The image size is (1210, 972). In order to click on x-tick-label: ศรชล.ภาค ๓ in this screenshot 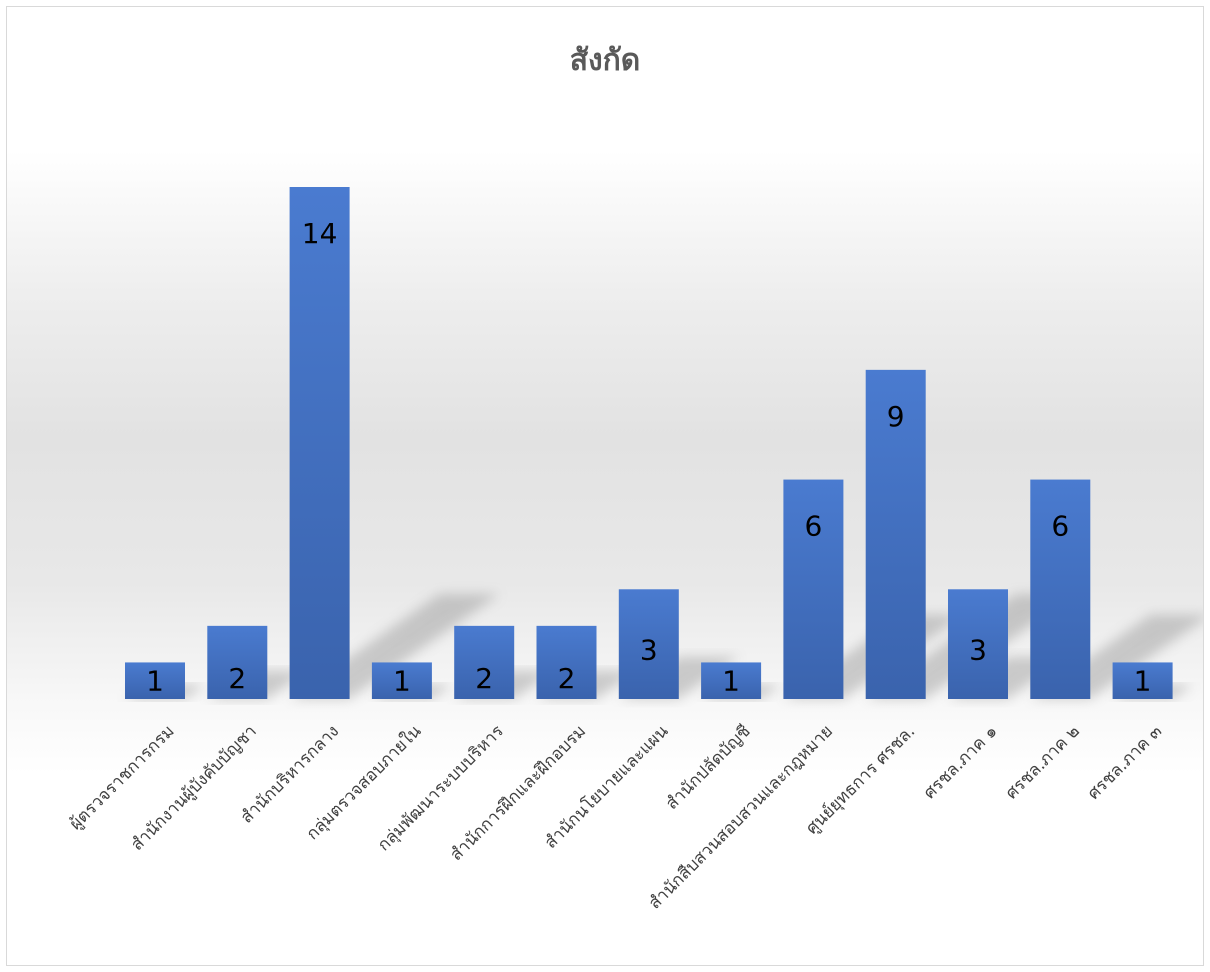, I will do `click(1125, 762)`.